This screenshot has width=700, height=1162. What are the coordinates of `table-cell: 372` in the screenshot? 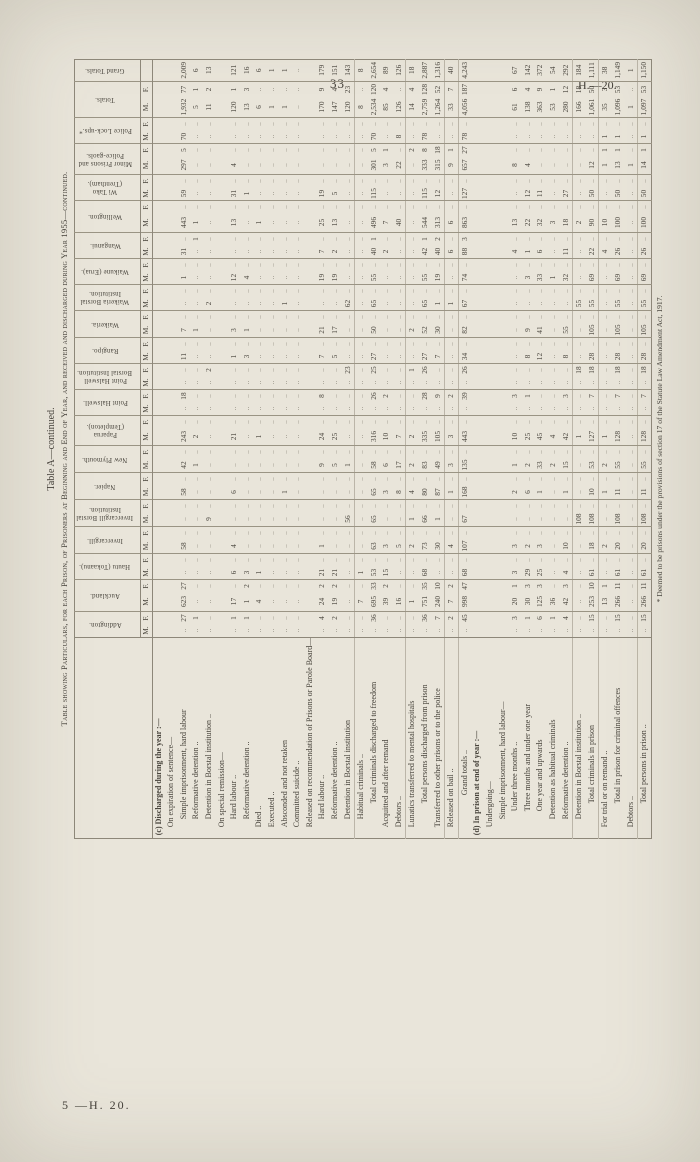 It's located at (540, 70).